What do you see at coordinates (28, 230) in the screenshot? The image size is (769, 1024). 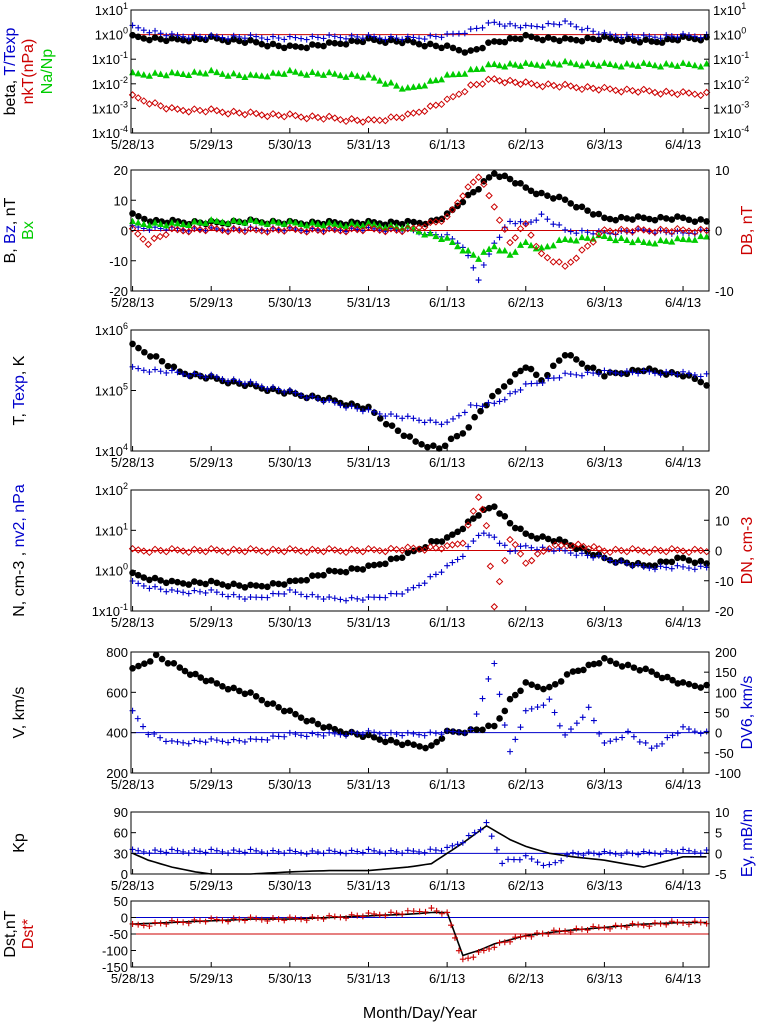 I see `y-axis-label-left-2: Bx` at bounding box center [28, 230].